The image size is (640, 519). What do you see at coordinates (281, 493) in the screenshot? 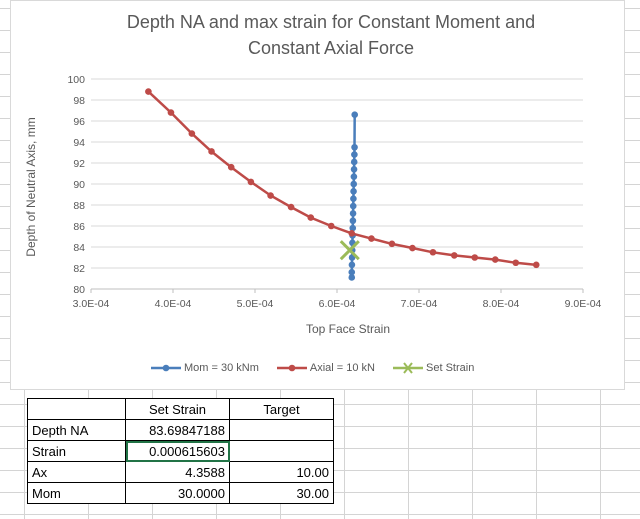
I see `mom-target-cell: 30.00` at bounding box center [281, 493].